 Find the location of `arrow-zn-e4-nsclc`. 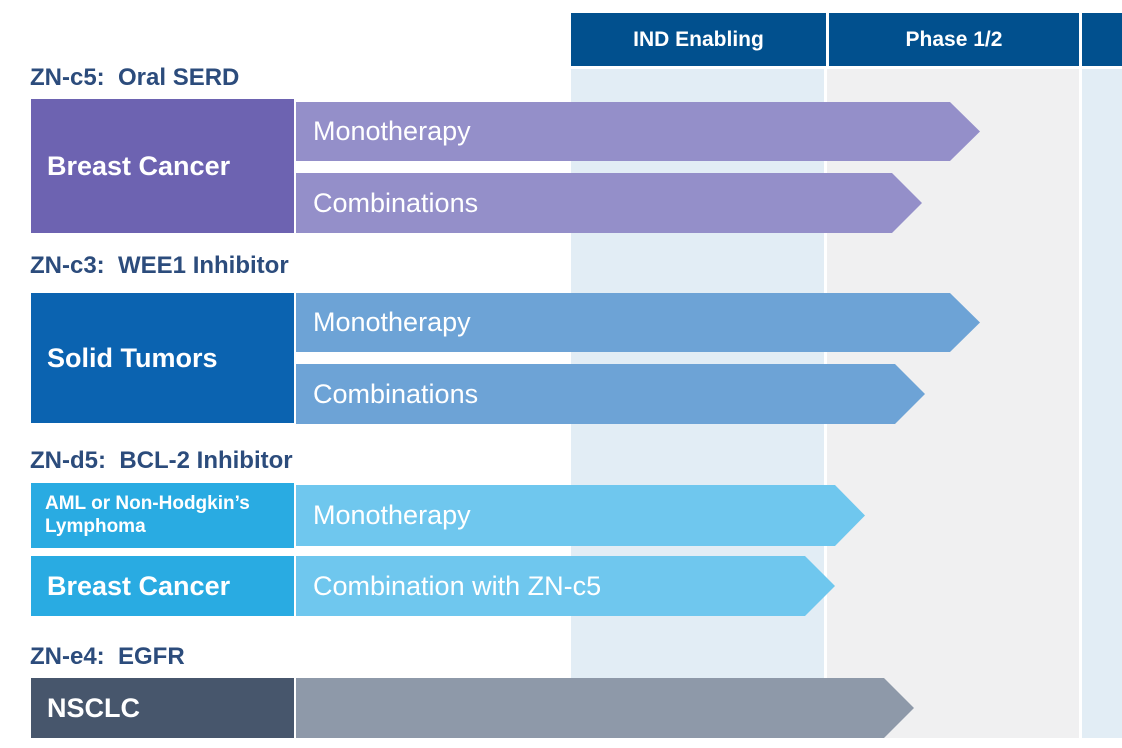

arrow-zn-e4-nsclc is located at coordinates (605, 708).